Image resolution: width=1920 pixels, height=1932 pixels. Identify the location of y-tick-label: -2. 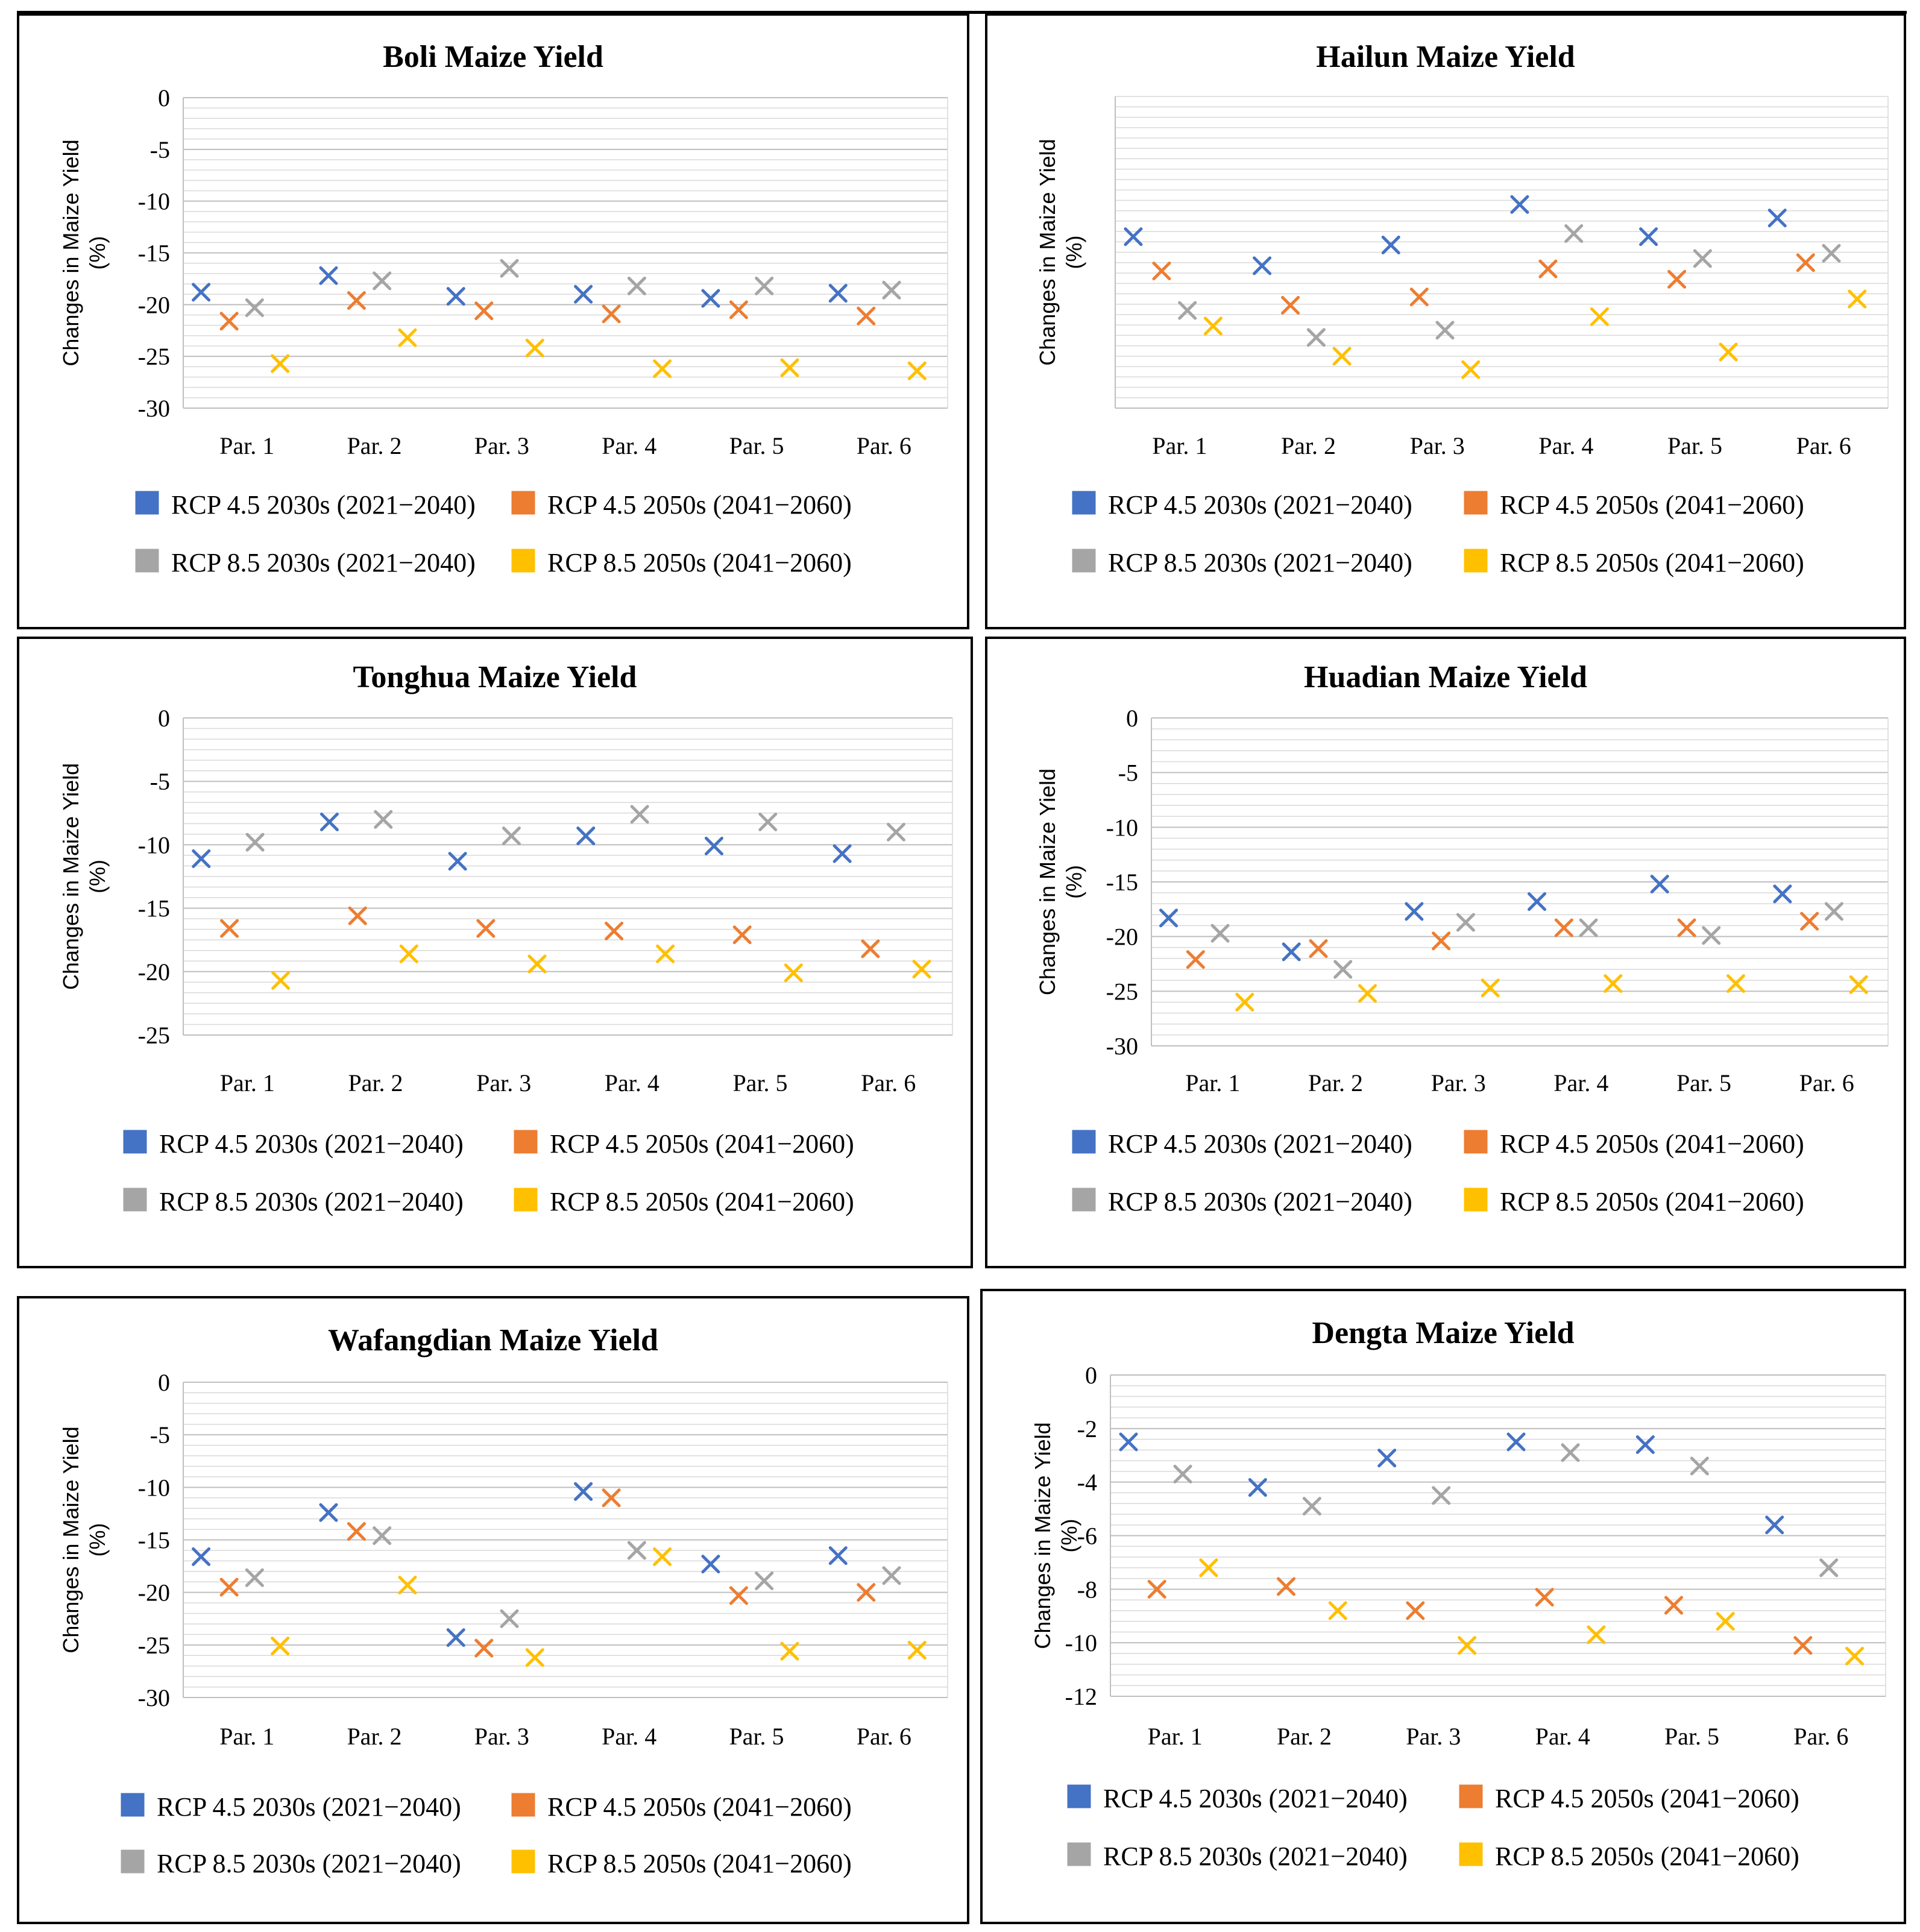
(1087, 1429).